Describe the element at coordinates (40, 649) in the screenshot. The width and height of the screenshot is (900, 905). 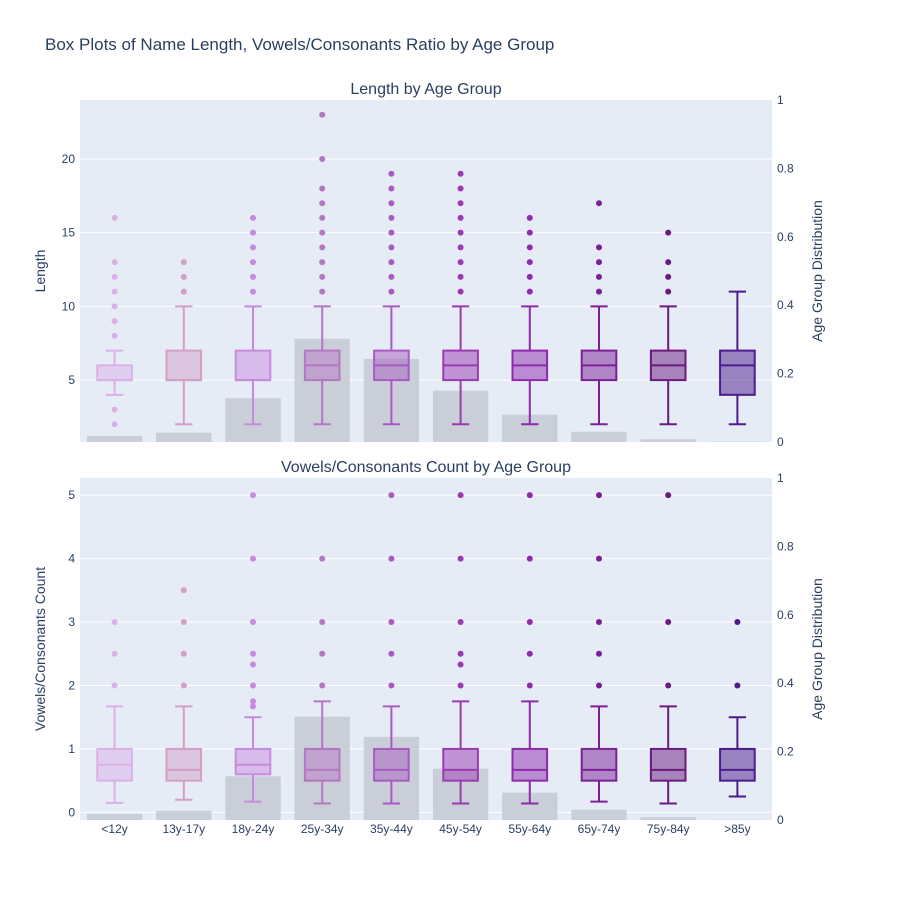
I see `y-axis-title: Vowels/Consonants Count` at that location.